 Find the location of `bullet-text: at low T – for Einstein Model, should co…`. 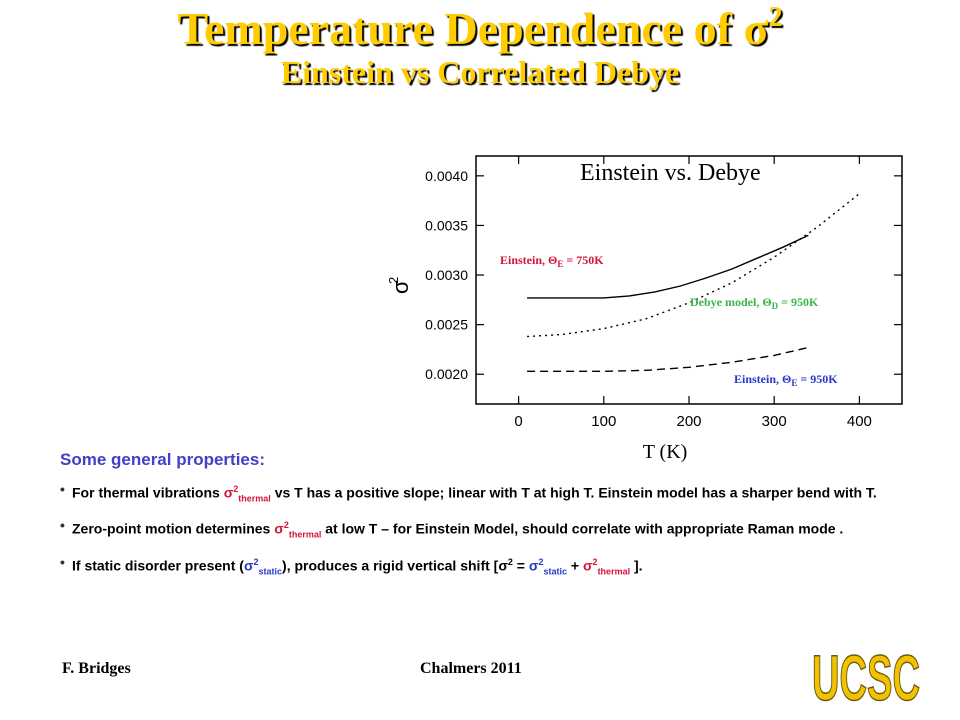

bullet-text: at low T – for Einstein Model, should co… is located at coordinates (582, 529).